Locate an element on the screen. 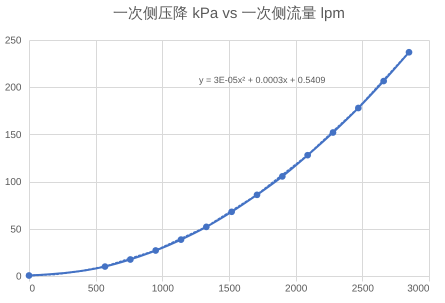 The height and width of the screenshot is (303, 445). y-tick-label: 0 is located at coordinates (19, 277).